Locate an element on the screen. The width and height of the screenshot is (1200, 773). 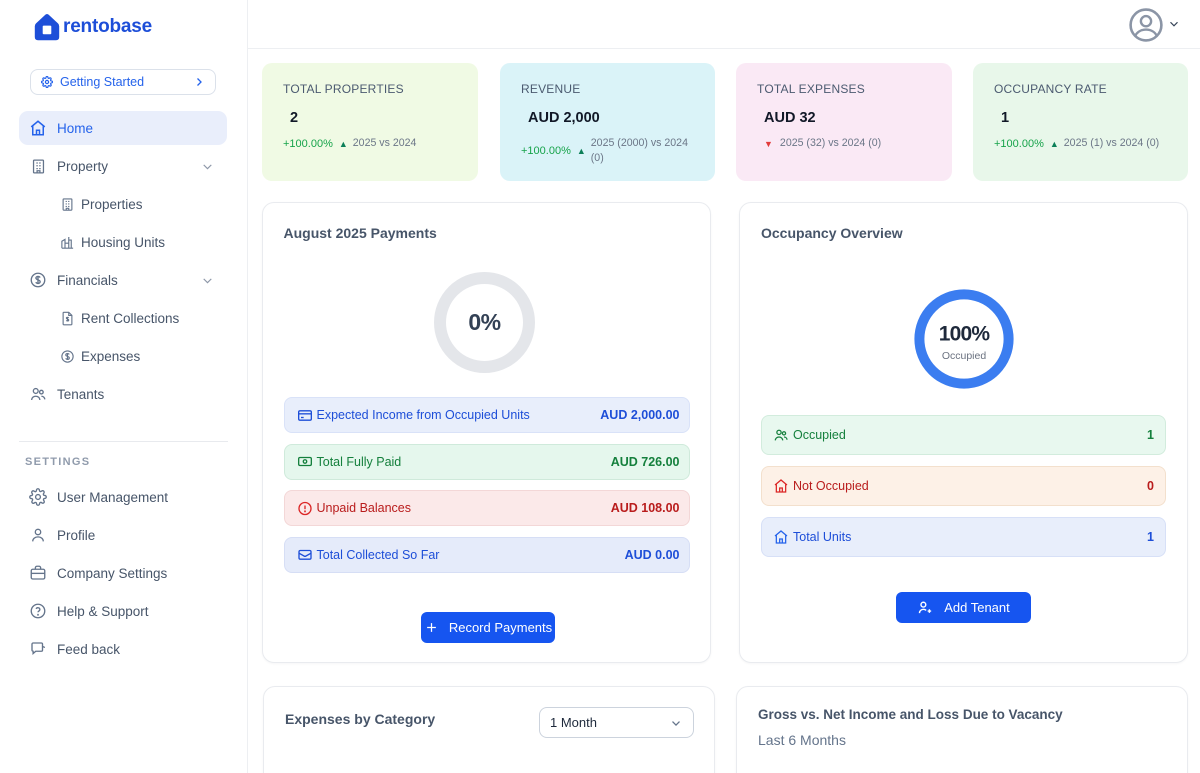
svg-text: Occupied is located at coordinates (963, 356).